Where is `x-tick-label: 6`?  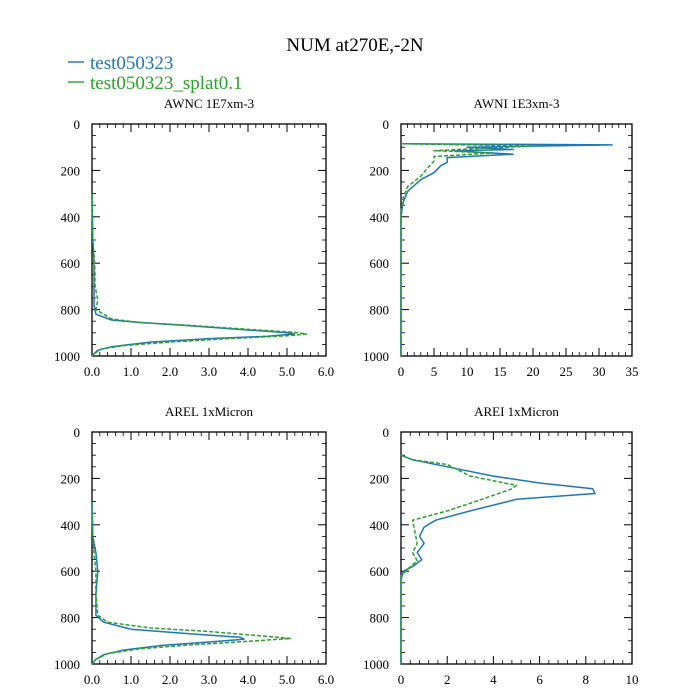
x-tick-label: 6 is located at coordinates (539, 679).